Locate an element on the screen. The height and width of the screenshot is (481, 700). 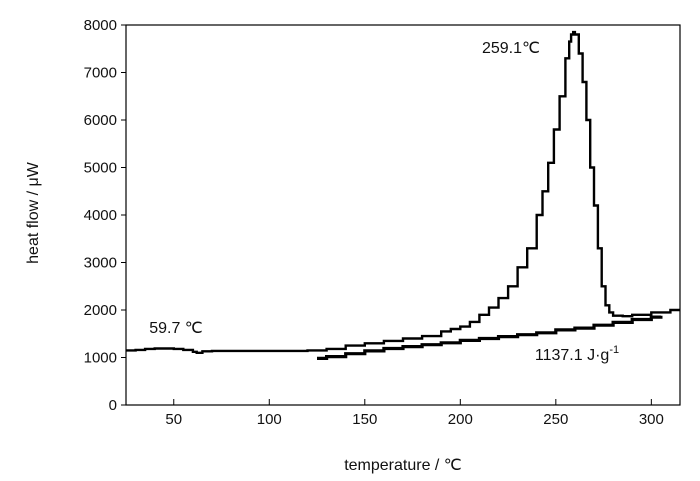
x-tick-label: 200 is located at coordinates (460, 419).